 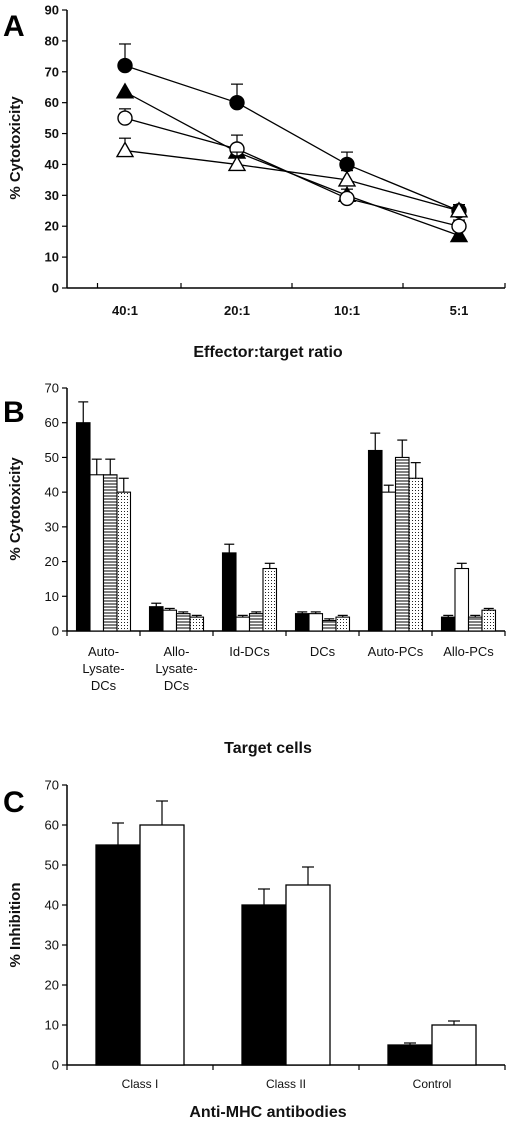 What do you see at coordinates (52, 10) in the screenshot?
I see `chart-a-y-tick-label: 90` at bounding box center [52, 10].